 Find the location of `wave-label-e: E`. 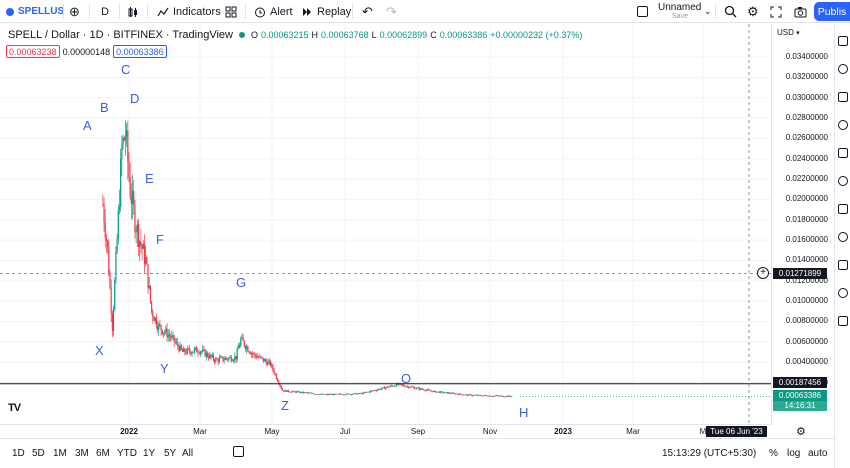

wave-label-e: E is located at coordinates (149, 178).